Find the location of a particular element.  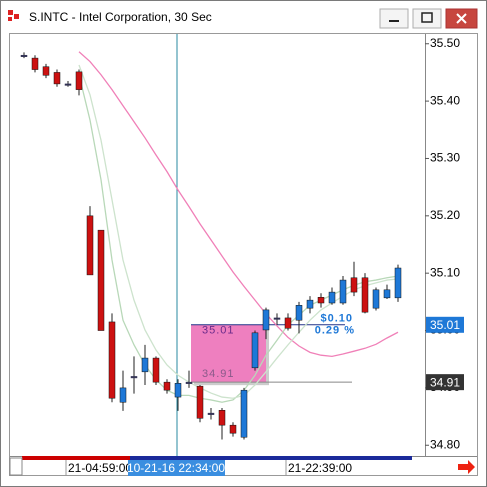

y-tick-label: 35.40 is located at coordinates (445, 100).